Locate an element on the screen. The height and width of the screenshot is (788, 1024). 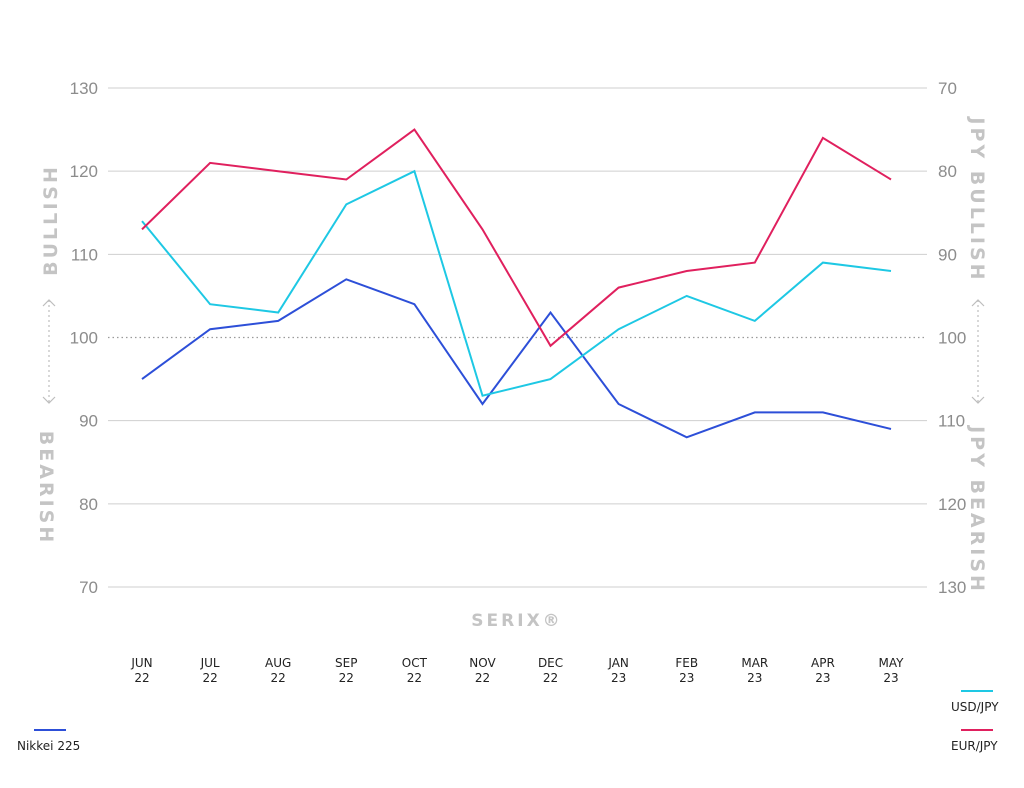
legend-usdjpy-swatch is located at coordinates (977, 691).